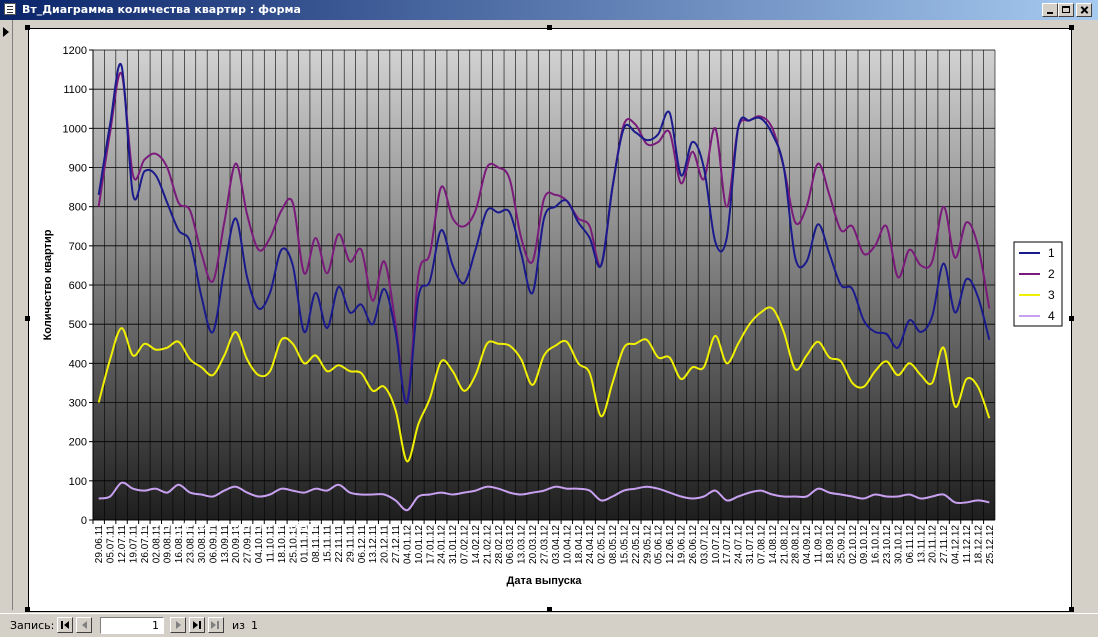 The height and width of the screenshot is (637, 1098). Describe the element at coordinates (773, 544) in the screenshot. I see `x-tick-label: 14.08.12` at that location.